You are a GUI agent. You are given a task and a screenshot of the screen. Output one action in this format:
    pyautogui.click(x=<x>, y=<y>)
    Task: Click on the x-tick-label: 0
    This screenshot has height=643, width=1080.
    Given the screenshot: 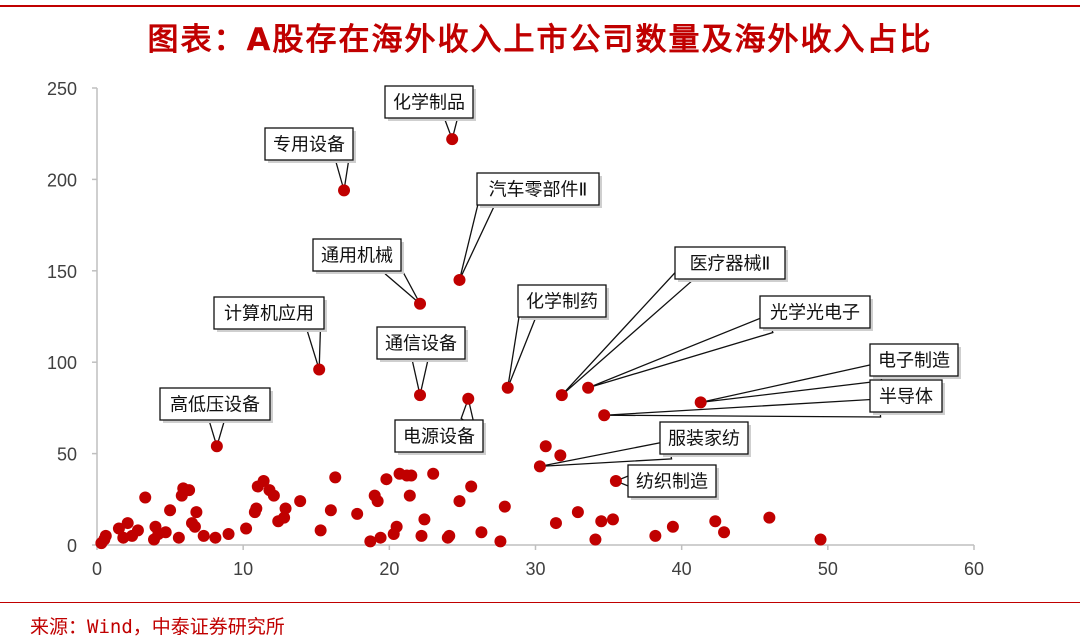 What is the action you would take?
    pyautogui.click(x=97, y=569)
    